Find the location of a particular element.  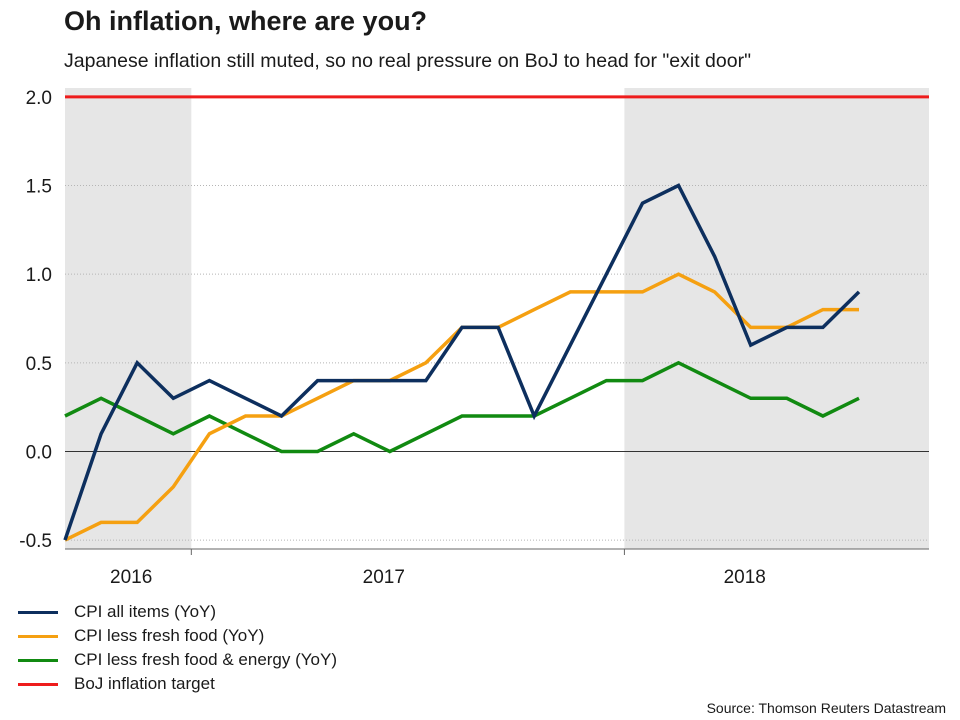

legend-swatch-boj-target is located at coordinates (38, 684).